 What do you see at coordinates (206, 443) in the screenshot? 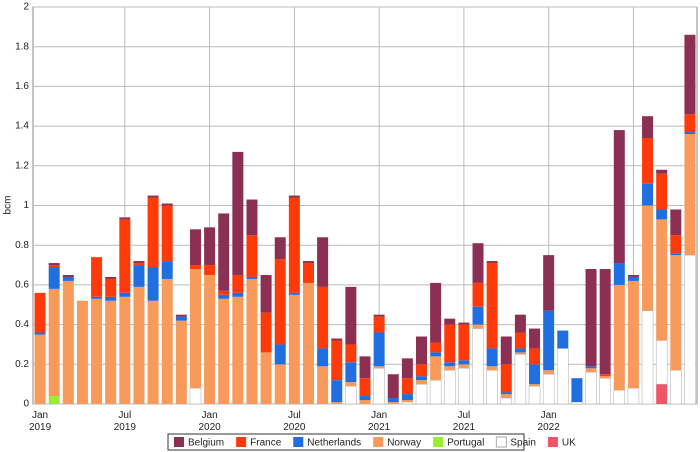
I see `legend-label: Belgium` at bounding box center [206, 443].